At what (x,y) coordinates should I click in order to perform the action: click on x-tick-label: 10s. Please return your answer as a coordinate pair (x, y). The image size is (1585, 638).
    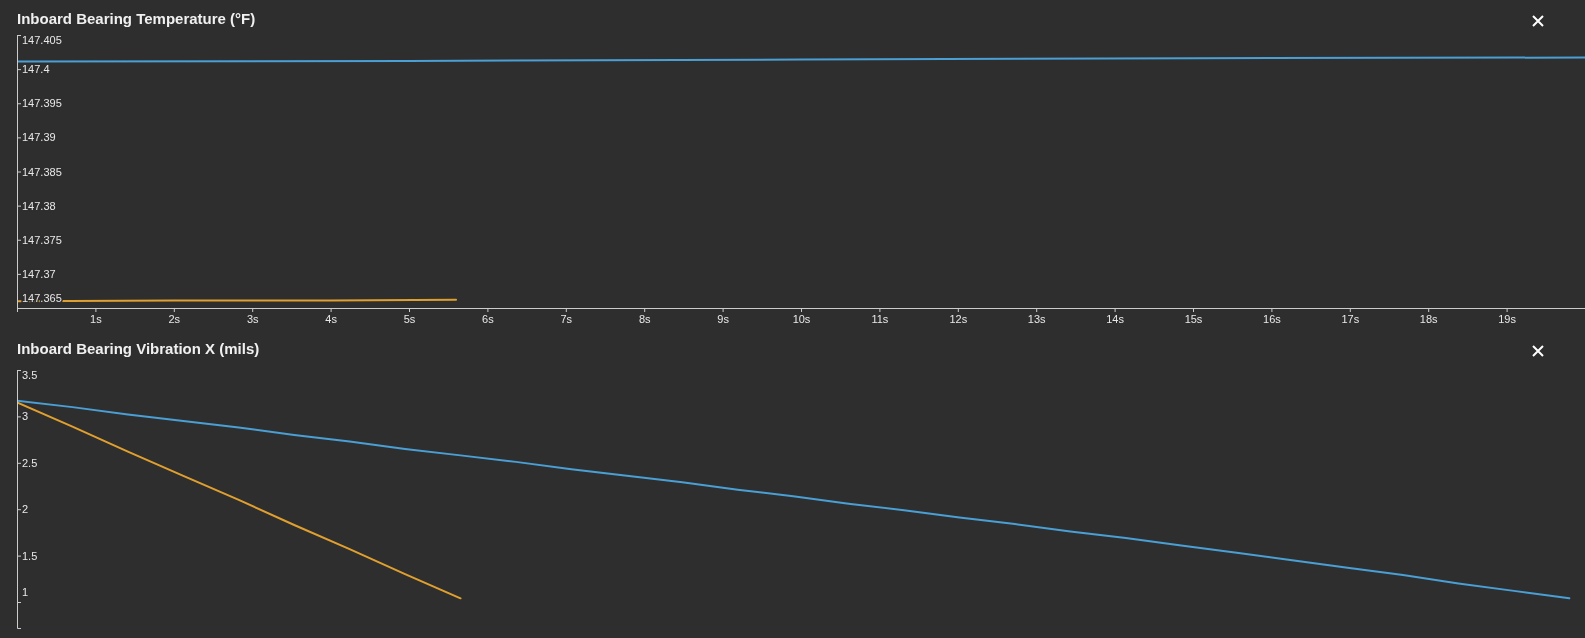
    Looking at the image, I should click on (801, 318).